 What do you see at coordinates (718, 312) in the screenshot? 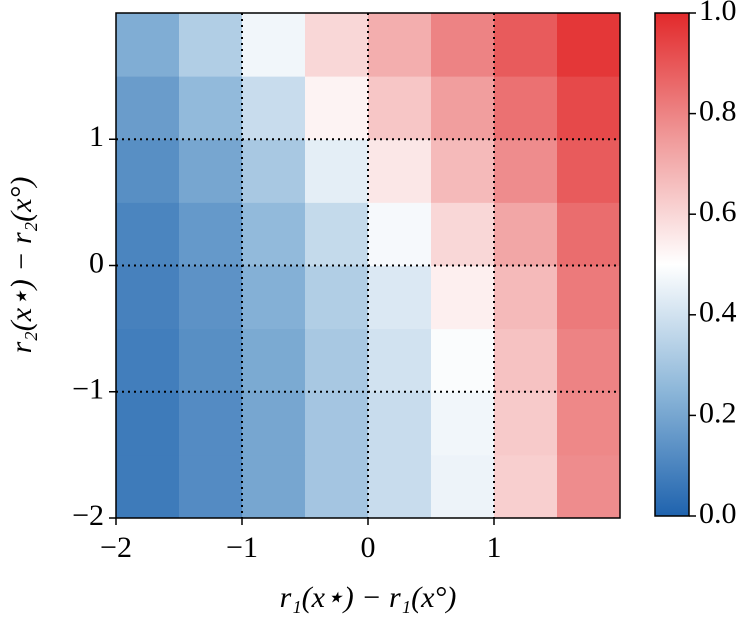
I see `colorbar-tick-label: 0.4` at bounding box center [718, 312].